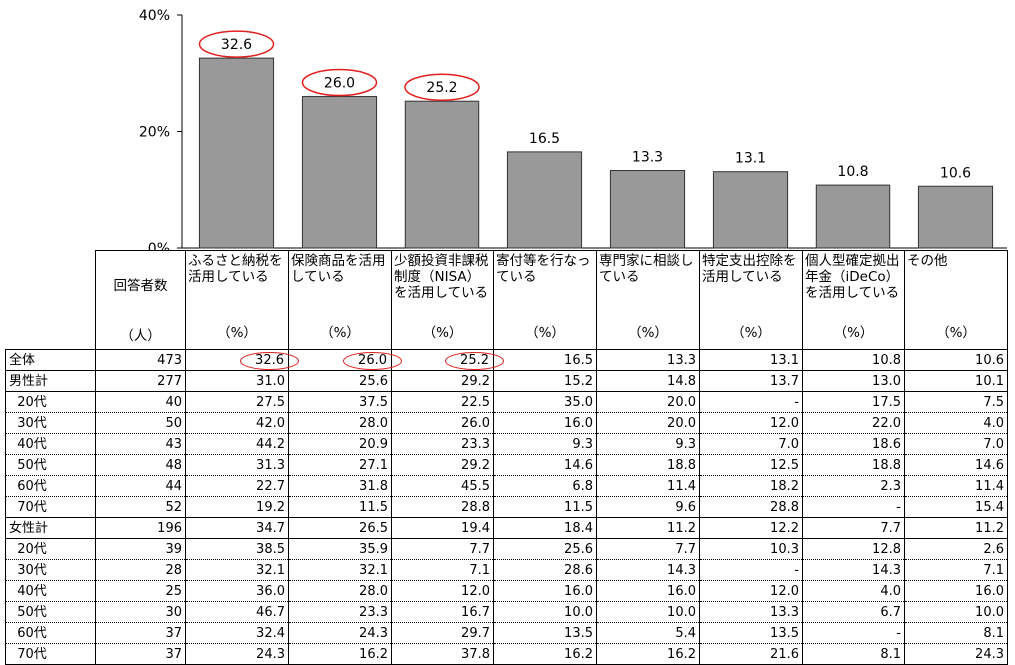  I want to click on table-cell: 31.8, so click(340, 486).